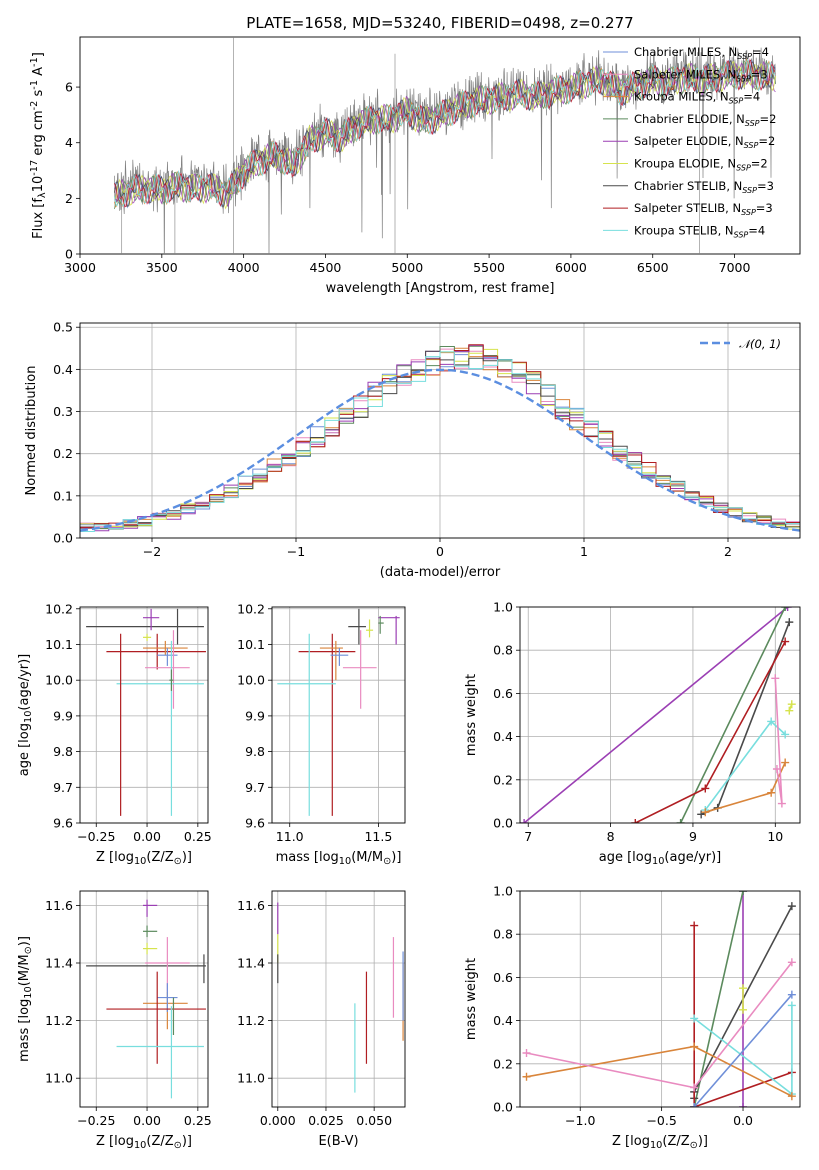 The height and width of the screenshot is (1170, 819). I want to click on legend-entry: Chabrier ELODIE, NSSP=2, so click(705, 120).